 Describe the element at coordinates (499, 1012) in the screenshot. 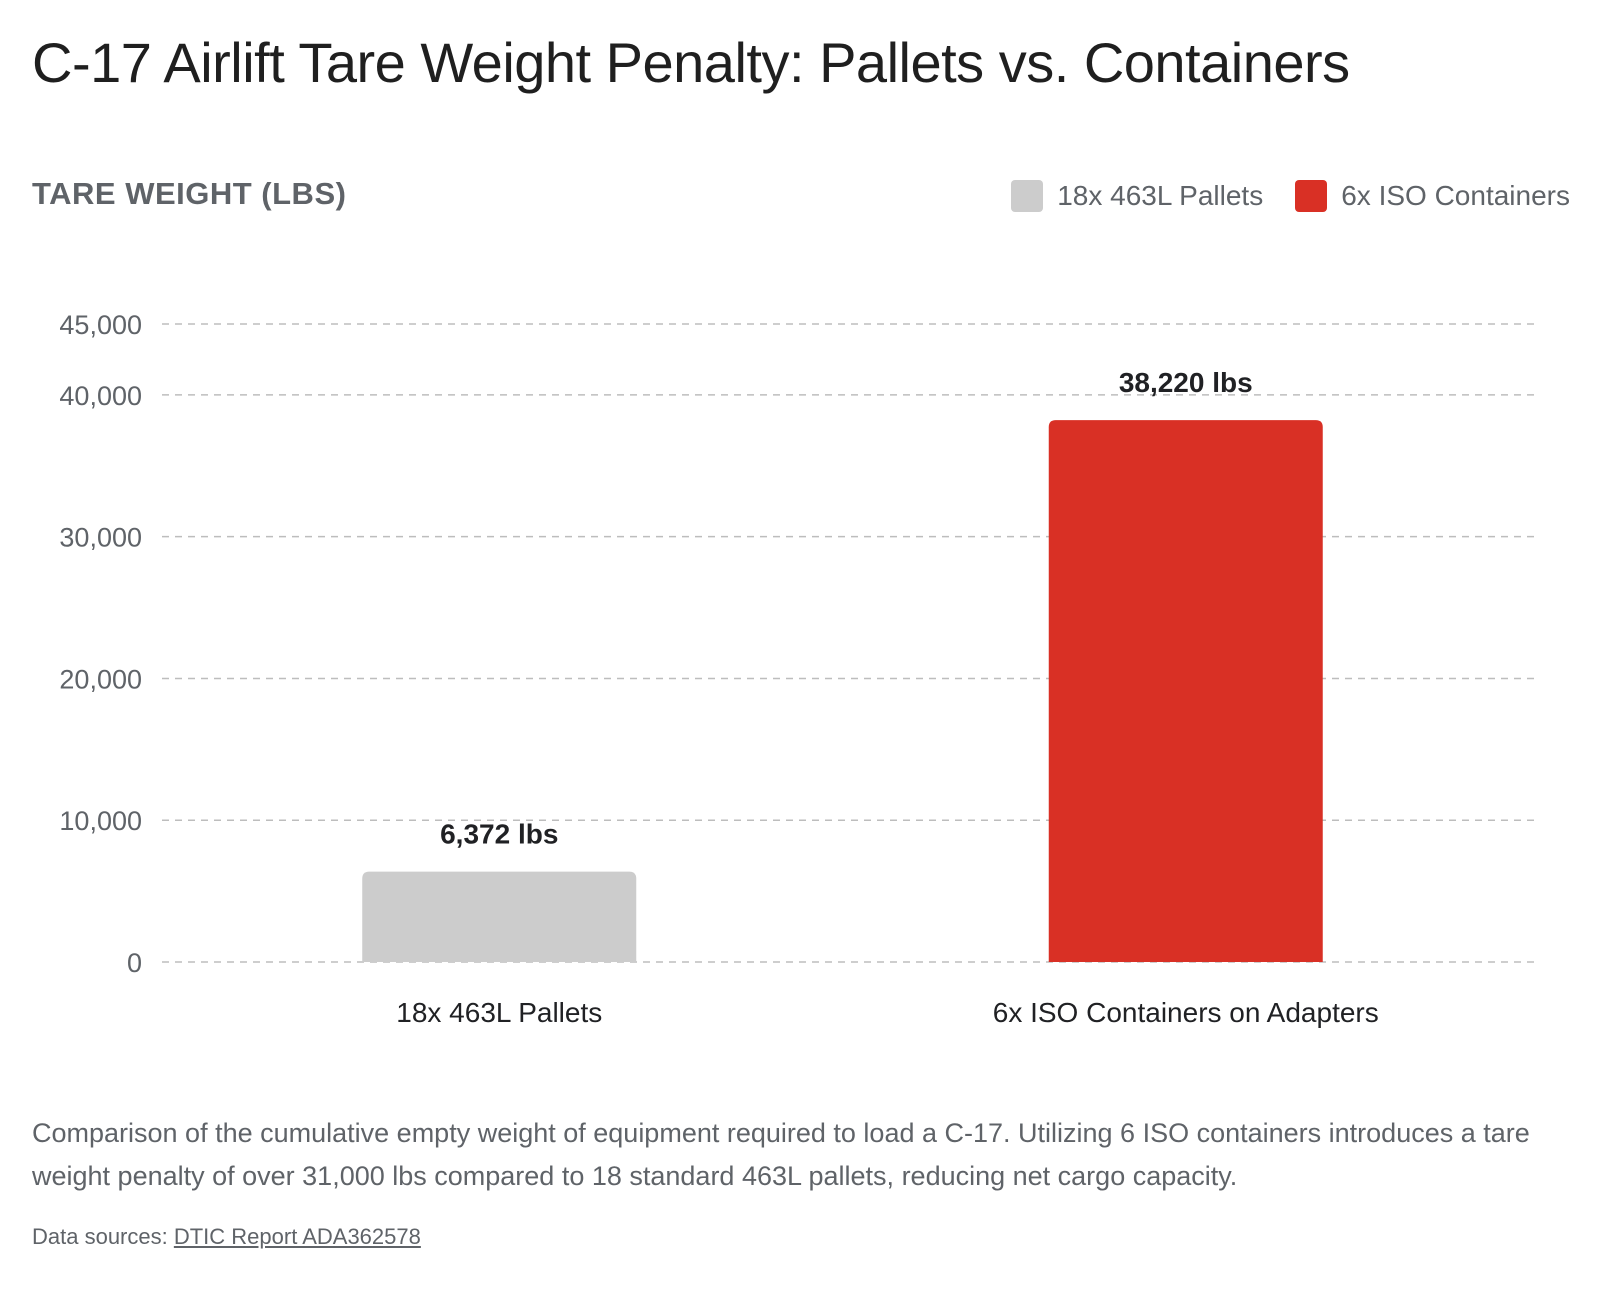

I see `x-tick-label: 18x 463L Pallets` at that location.